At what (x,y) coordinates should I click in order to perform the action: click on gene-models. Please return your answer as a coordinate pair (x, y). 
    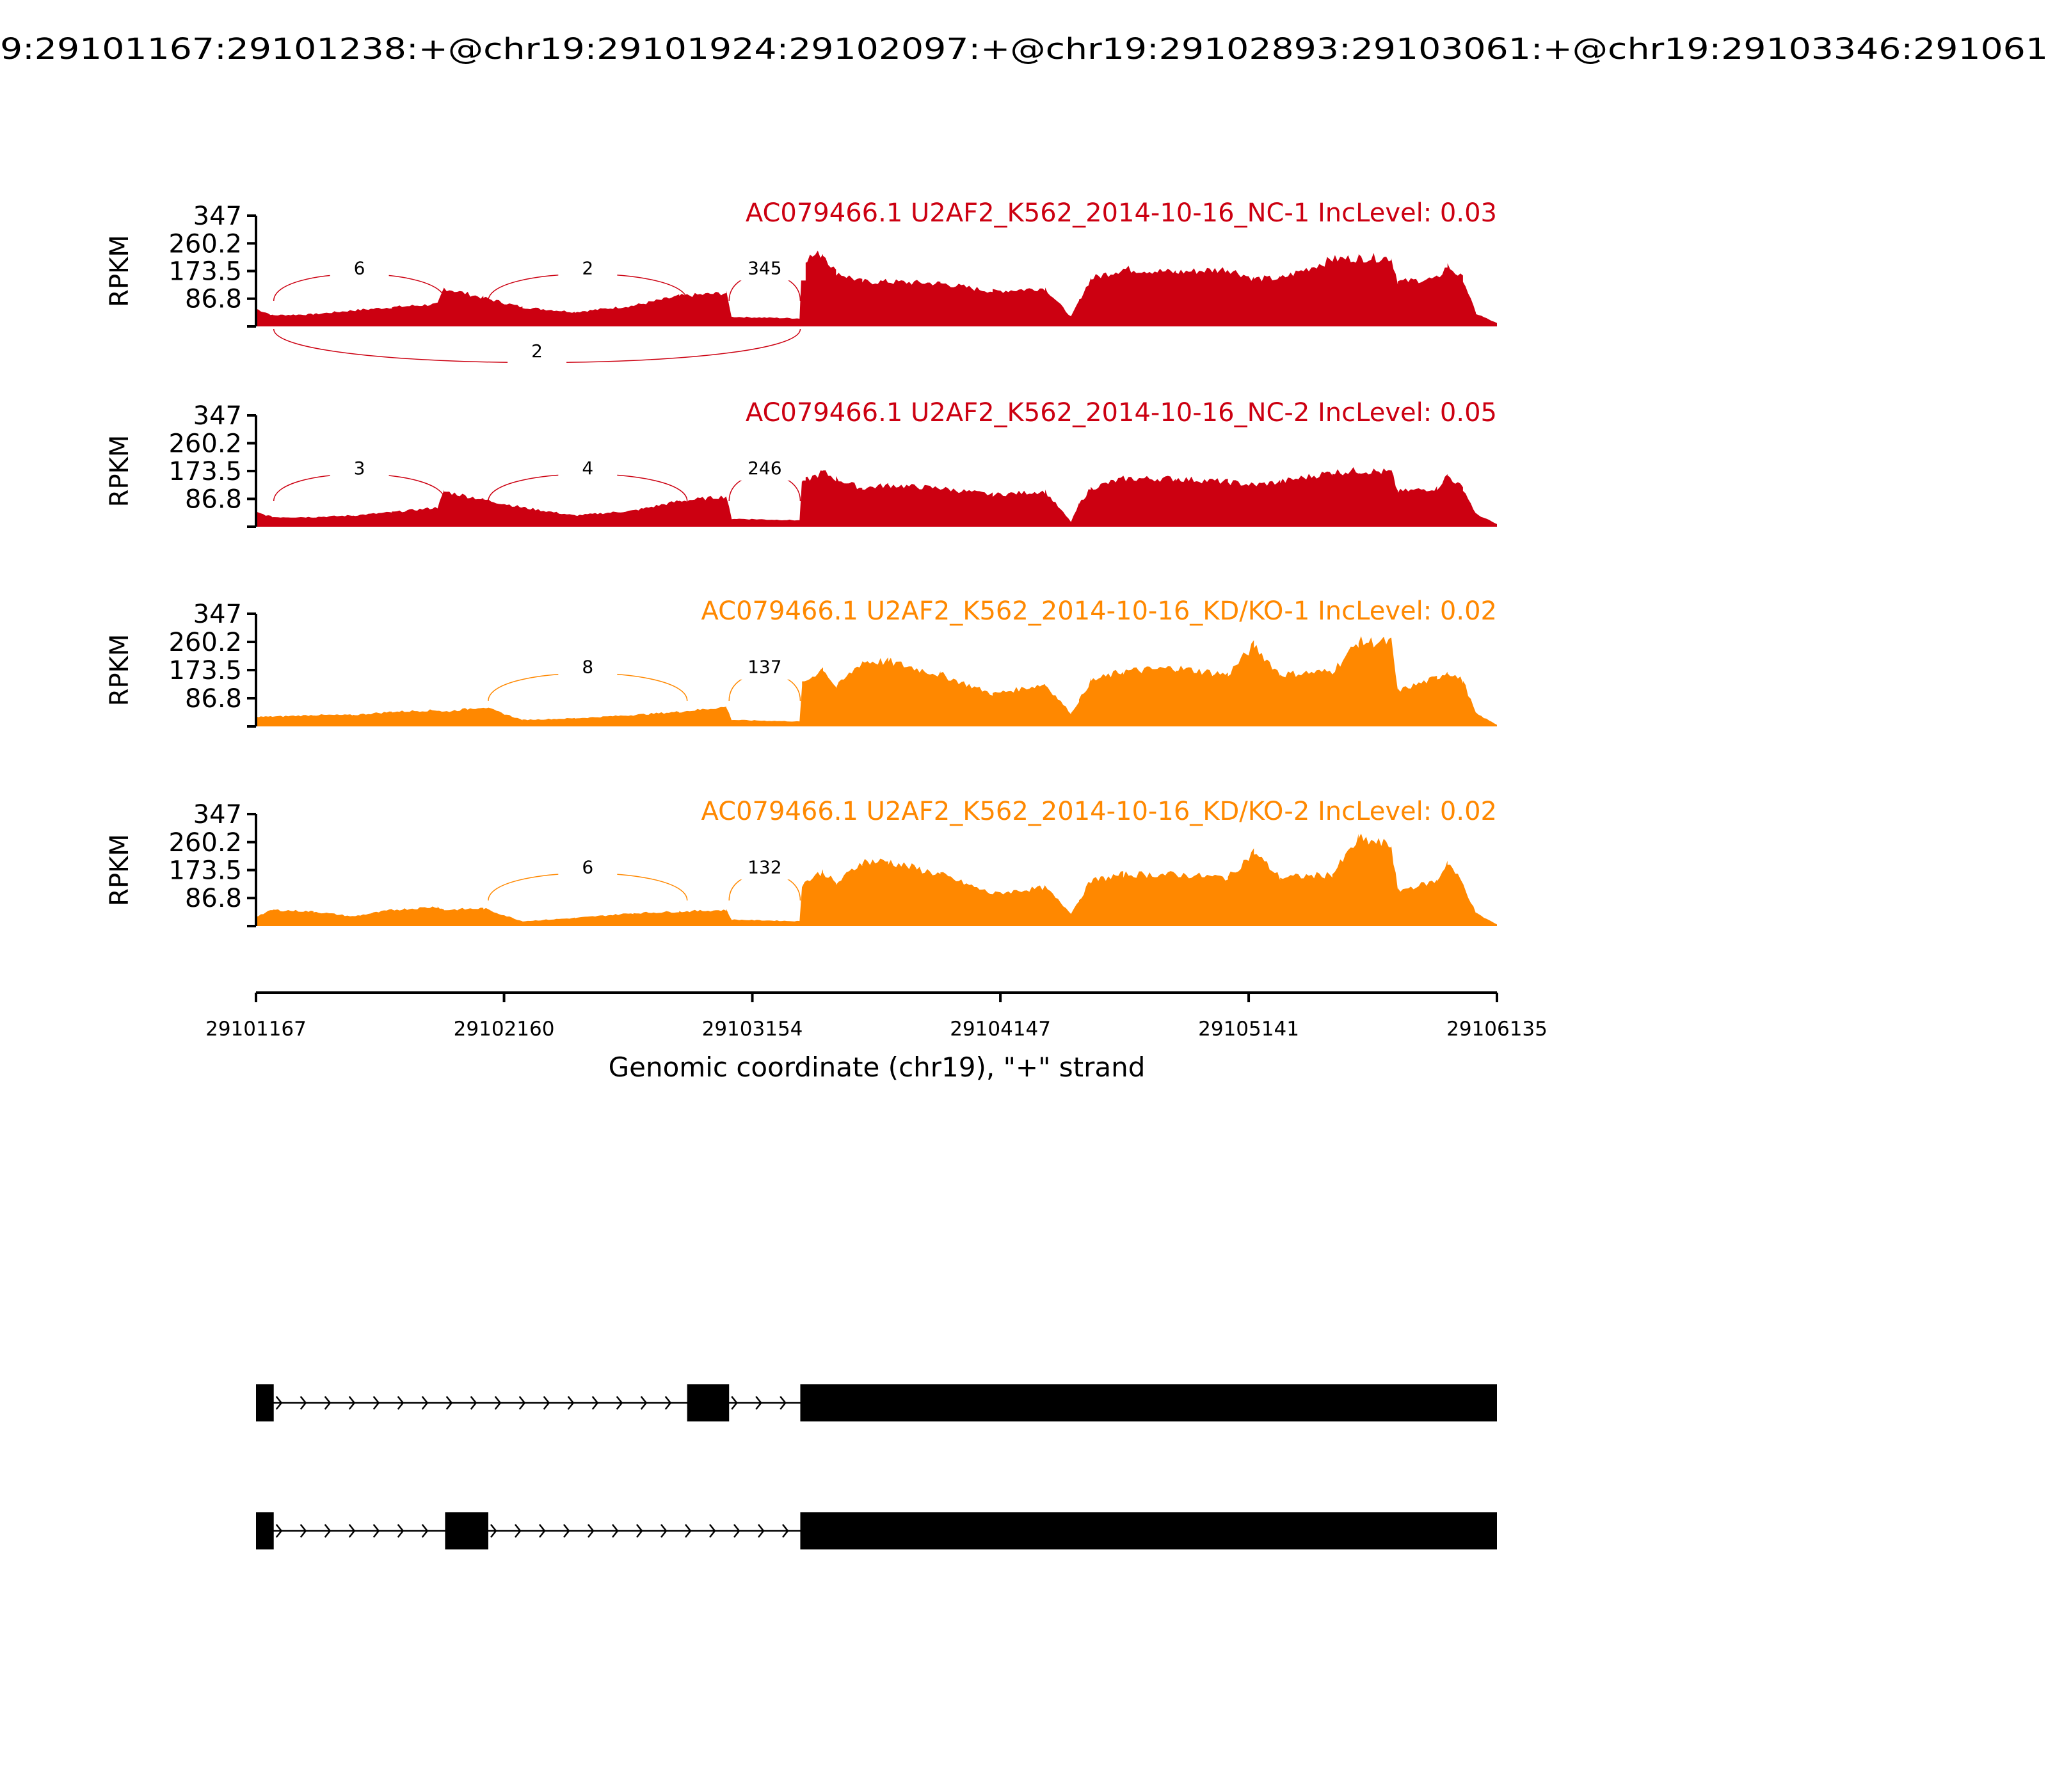
    Looking at the image, I should click on (876, 1466).